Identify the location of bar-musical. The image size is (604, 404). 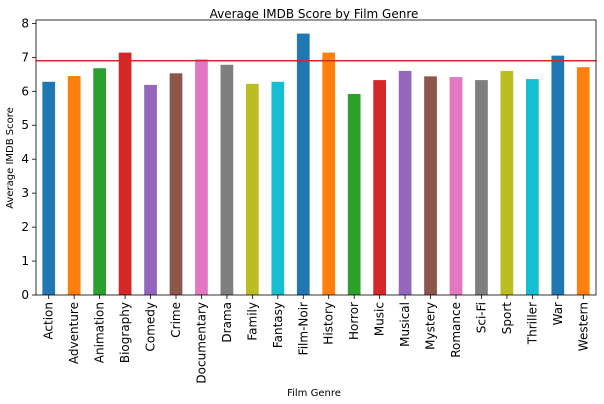
(405, 182).